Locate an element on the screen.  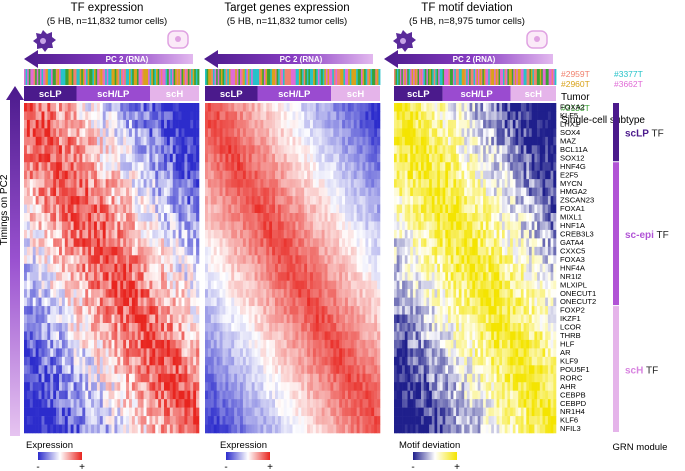
subtype-track-label: Single-cell subtype is located at coordinates (603, 120).